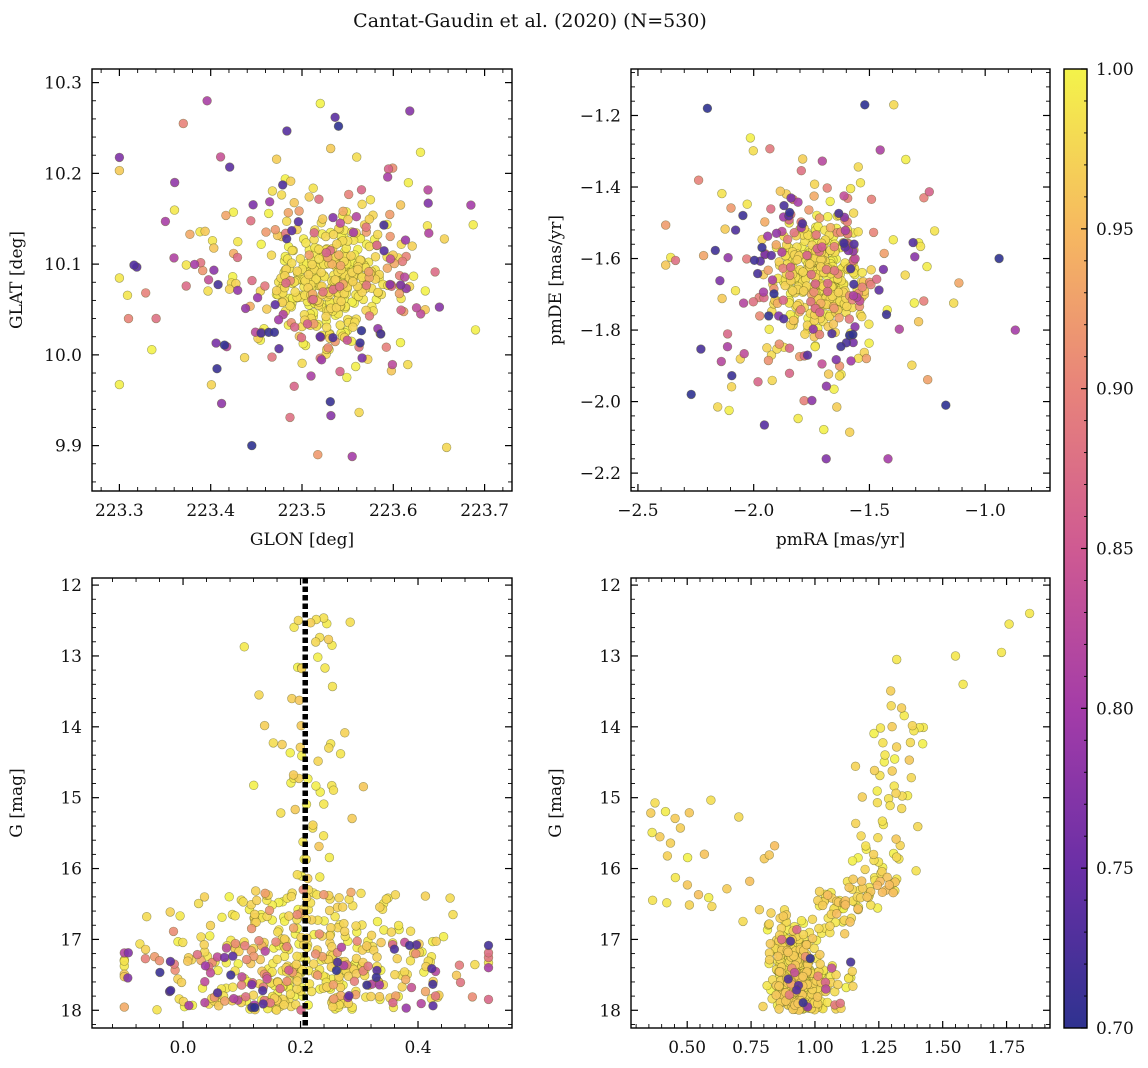 Image resolution: width=1148 pixels, height=1068 pixels. What do you see at coordinates (1075, 548) in the screenshot?
I see `colorbar-gradient` at bounding box center [1075, 548].